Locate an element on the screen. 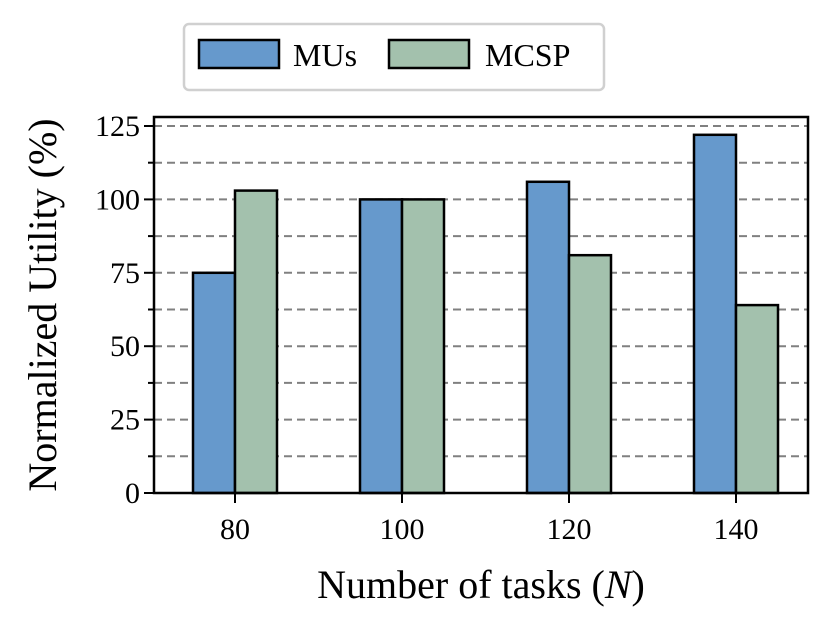 The image size is (831, 633). legend-swatch-mus is located at coordinates (239, 54).